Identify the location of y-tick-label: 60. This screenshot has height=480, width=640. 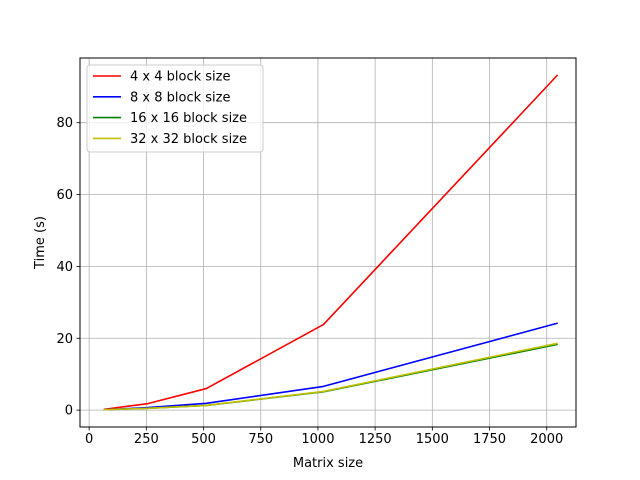
(64, 195).